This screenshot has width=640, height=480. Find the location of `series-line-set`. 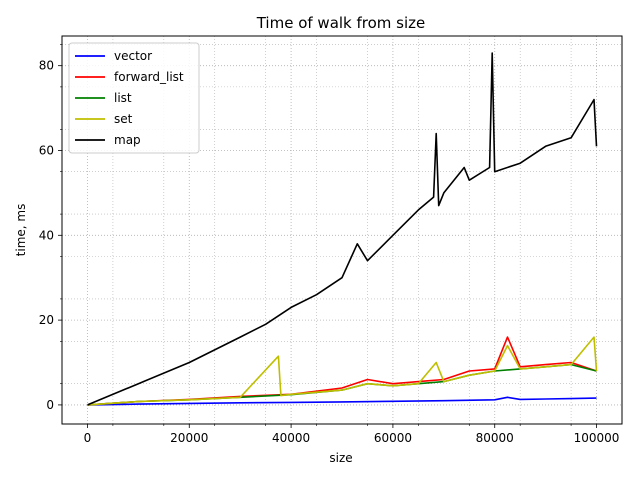

series-line-set is located at coordinates (342, 371).